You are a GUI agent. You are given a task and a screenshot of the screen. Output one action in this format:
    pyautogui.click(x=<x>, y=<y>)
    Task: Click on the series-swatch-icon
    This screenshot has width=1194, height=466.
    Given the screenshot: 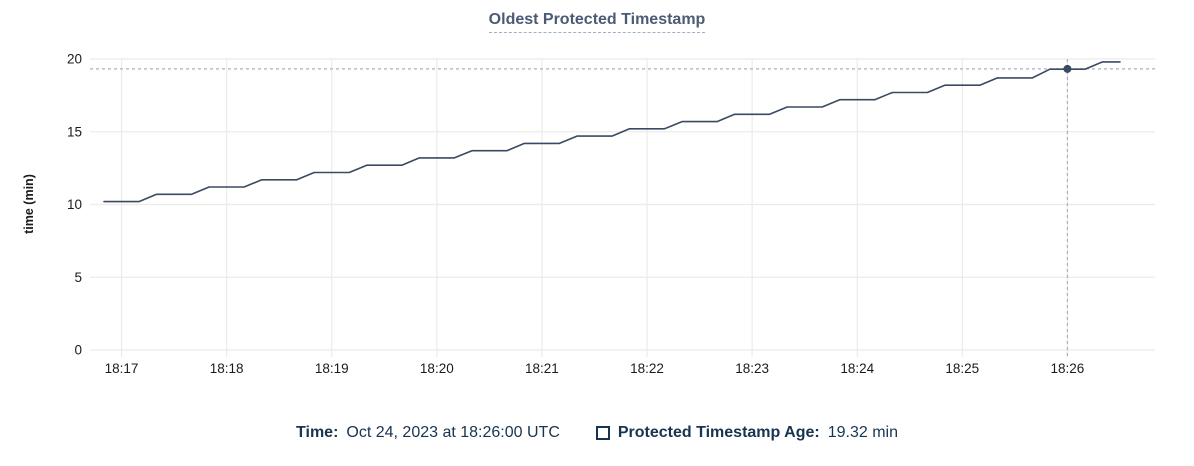 What is the action you would take?
    pyautogui.click(x=602, y=433)
    